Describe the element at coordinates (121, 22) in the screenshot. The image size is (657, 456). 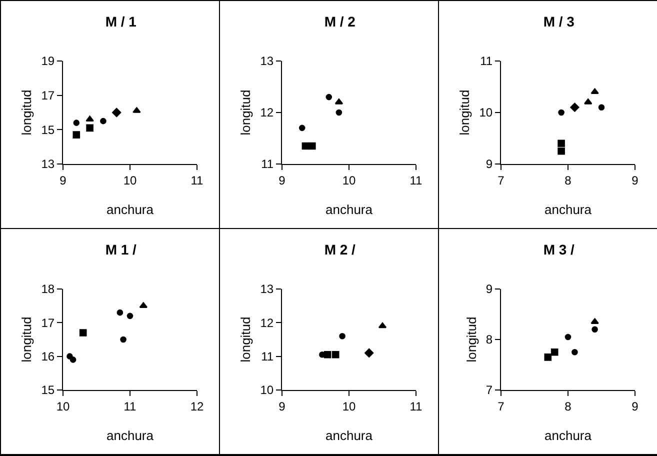
I see `chart-title: M / 1` at that location.